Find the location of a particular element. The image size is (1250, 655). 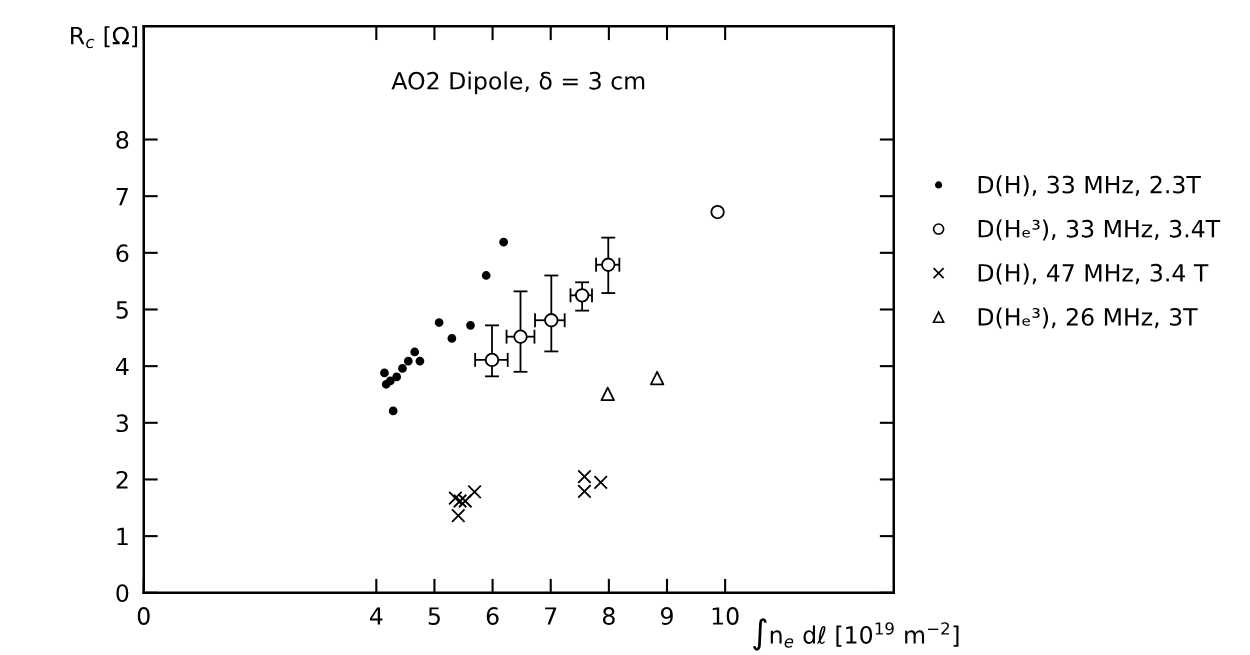

x-tick-label: 6 is located at coordinates (492, 616).